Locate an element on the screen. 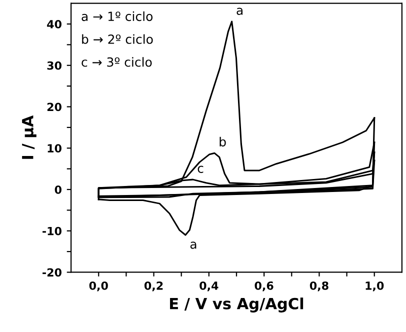  y-axis-title: I / µA is located at coordinates (29, 137).